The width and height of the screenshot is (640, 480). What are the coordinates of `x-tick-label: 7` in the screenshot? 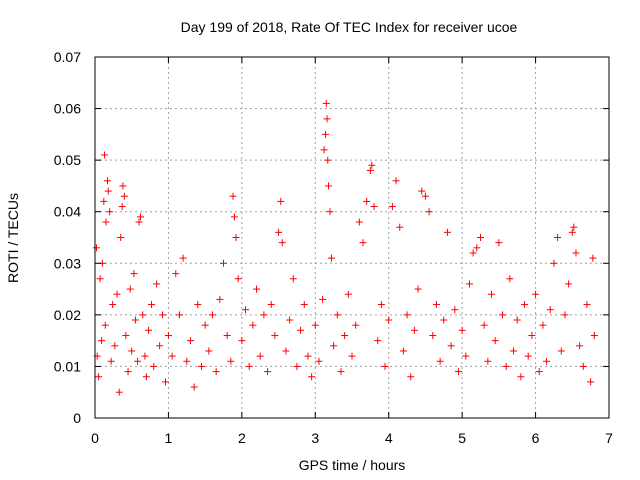 It's located at (609, 438).